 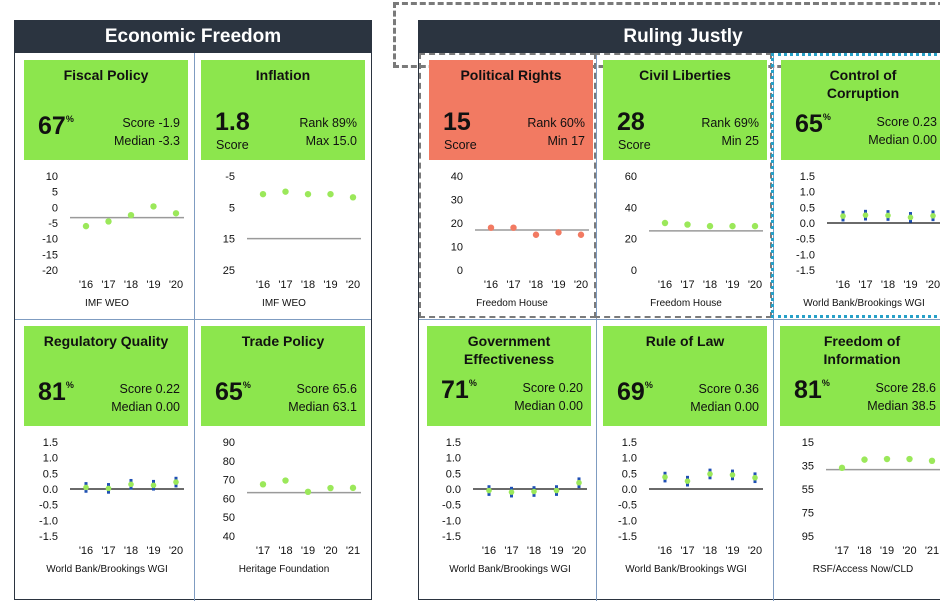 What do you see at coordinates (229, 443) in the screenshot?
I see `y-tick-label: 90` at bounding box center [229, 443].